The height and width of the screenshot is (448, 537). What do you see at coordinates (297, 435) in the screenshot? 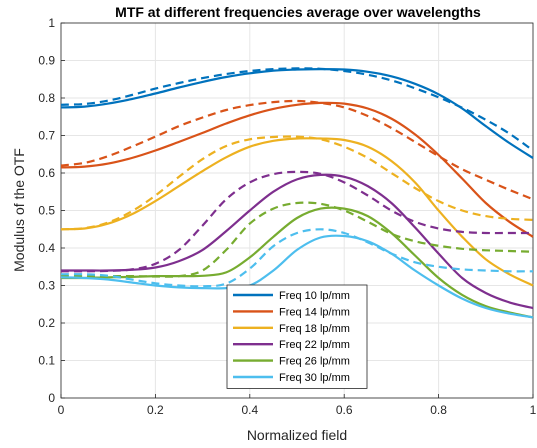
I see `x-axis-label: Normalized field` at bounding box center [297, 435].